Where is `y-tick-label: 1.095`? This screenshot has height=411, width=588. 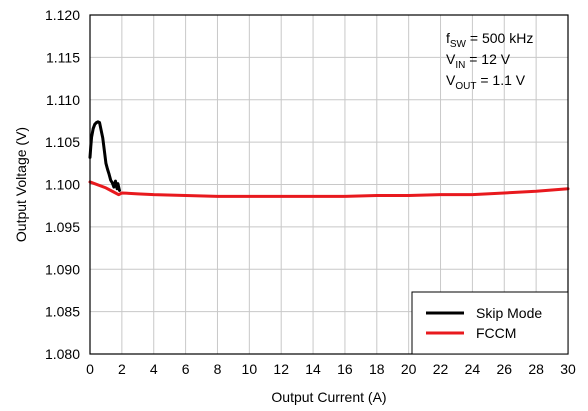
y-tick-label: 1.095 is located at coordinates (62, 227).